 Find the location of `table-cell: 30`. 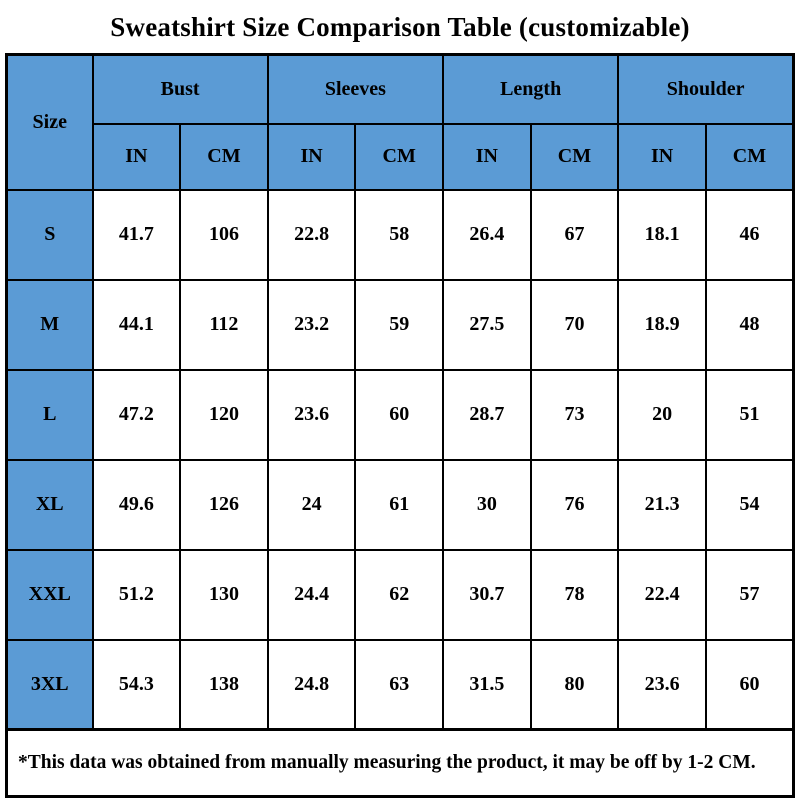

table-cell: 30 is located at coordinates (487, 504).